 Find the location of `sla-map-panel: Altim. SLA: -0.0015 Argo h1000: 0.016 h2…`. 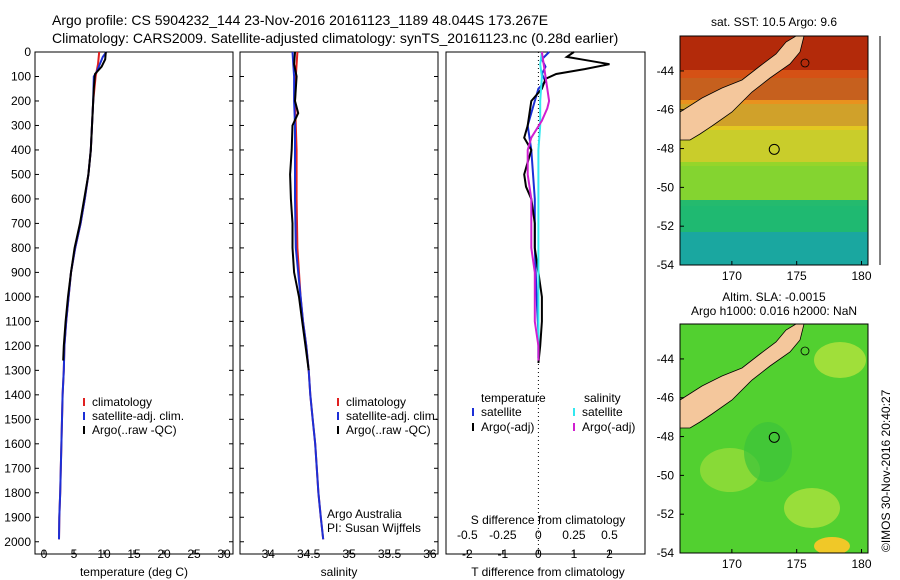

sla-map-panel: Altim. SLA: -0.0015 Argo h1000: 0.016 h2… is located at coordinates (775, 430).